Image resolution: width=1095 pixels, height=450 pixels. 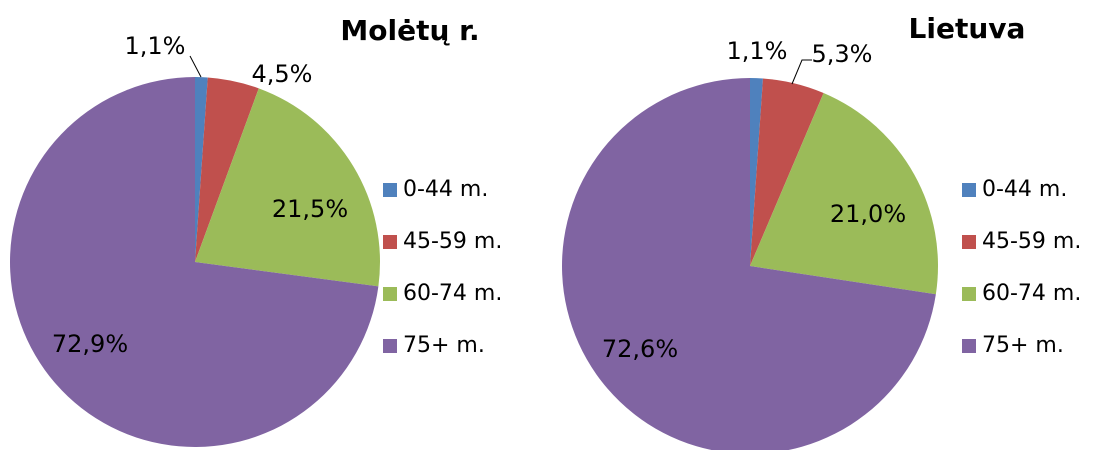 What do you see at coordinates (310, 209) in the screenshot?
I see `data-label: 21,5%` at bounding box center [310, 209].